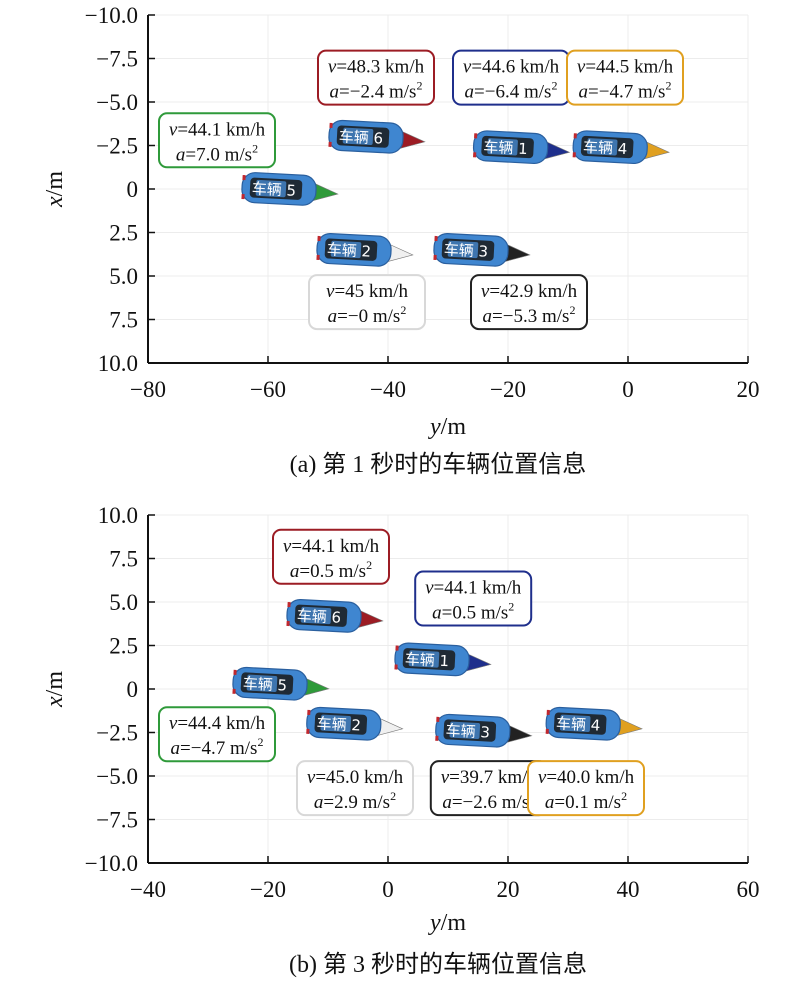 This screenshot has height=981, width=800. I want to click on y-tick-label: −2.5, so click(117, 733).